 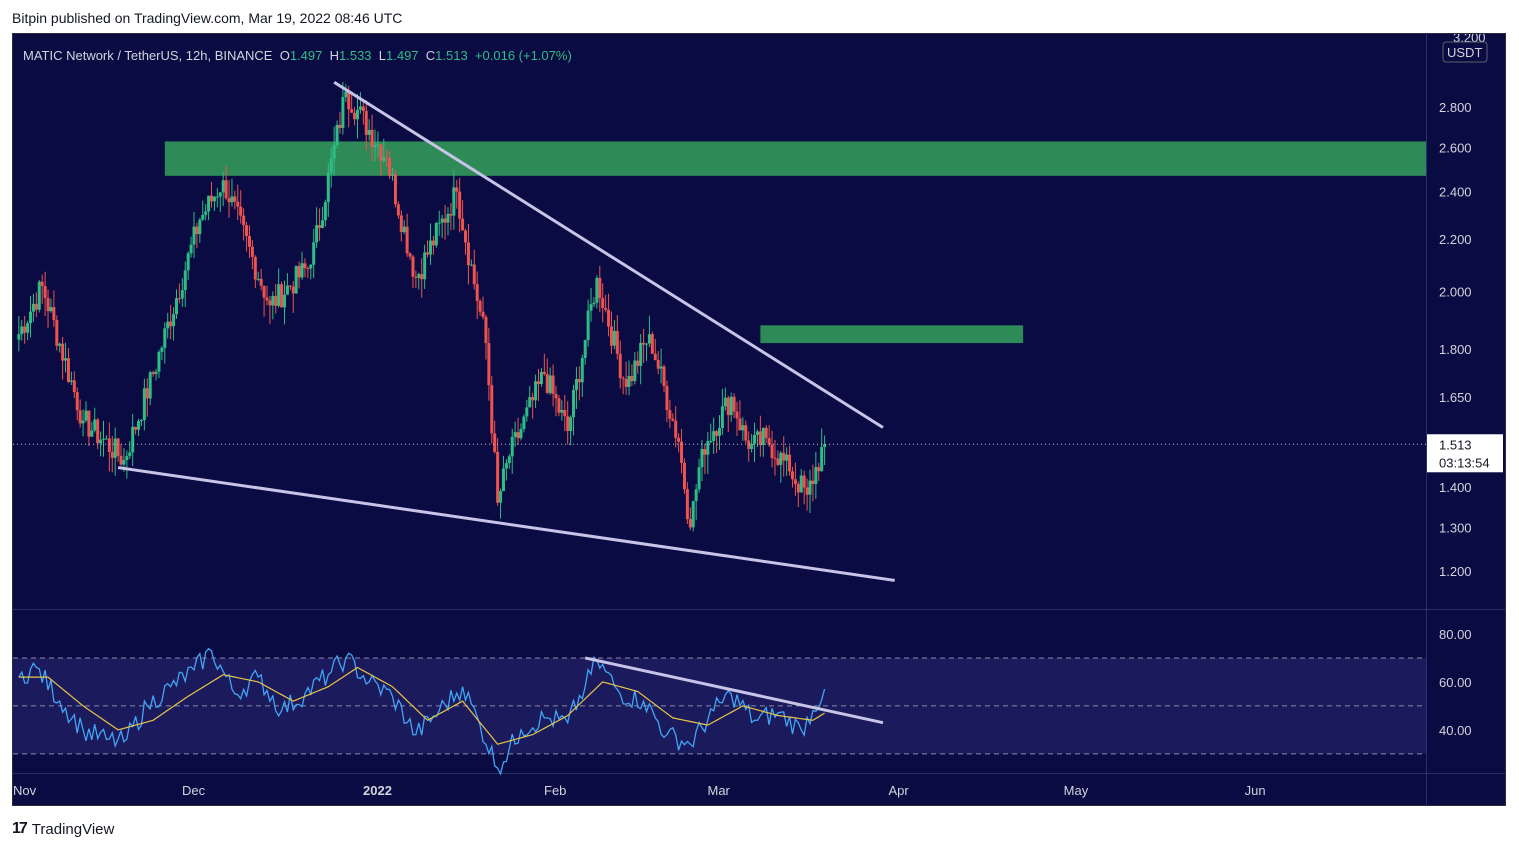 I want to click on trendline-upper, so click(x=608, y=255).